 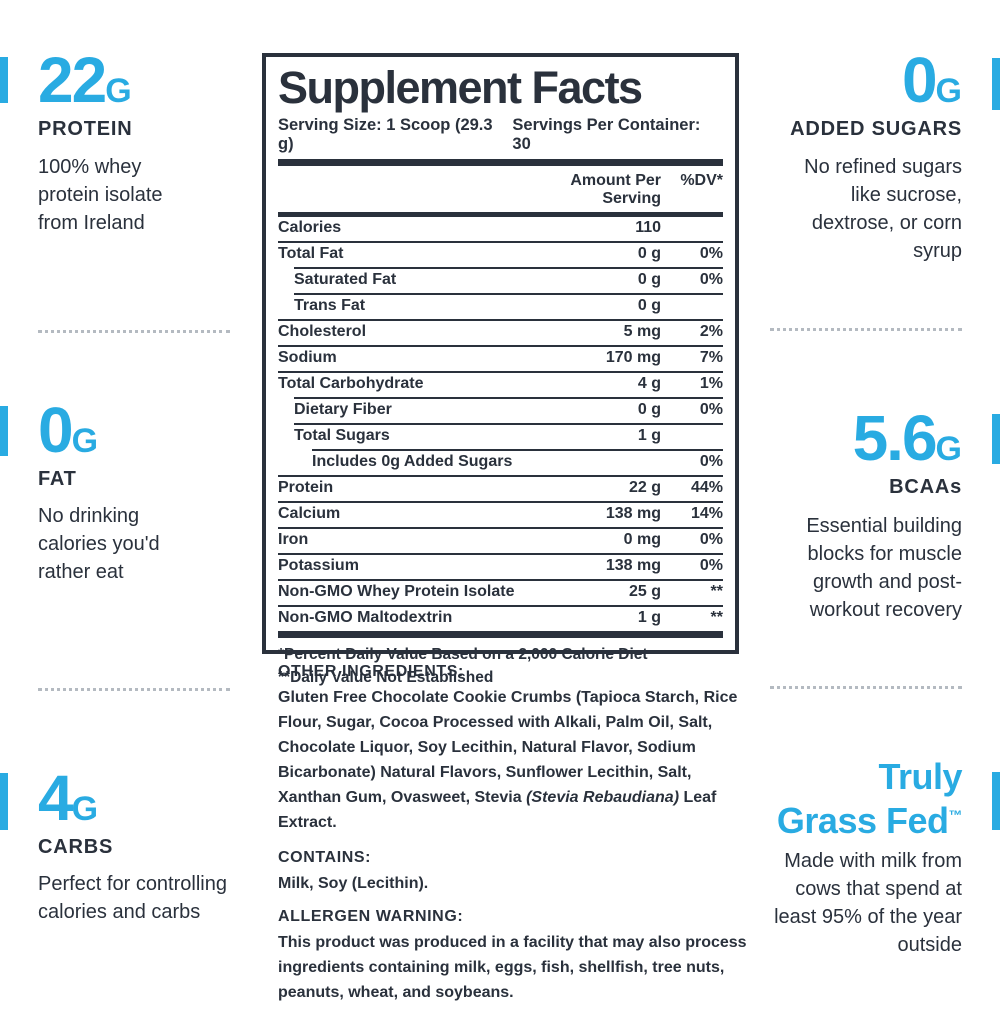 I want to click on added-sugars-unit: G, so click(x=948, y=91).